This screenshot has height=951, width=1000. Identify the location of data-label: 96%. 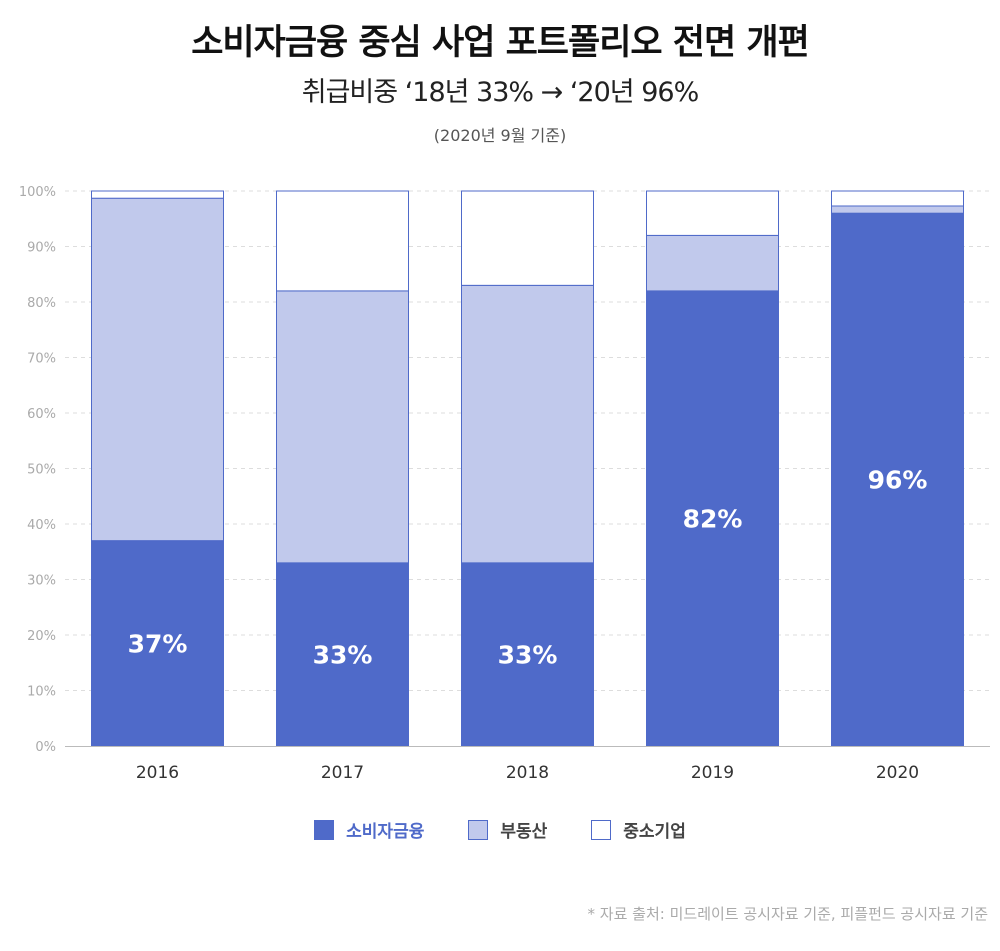
(898, 480).